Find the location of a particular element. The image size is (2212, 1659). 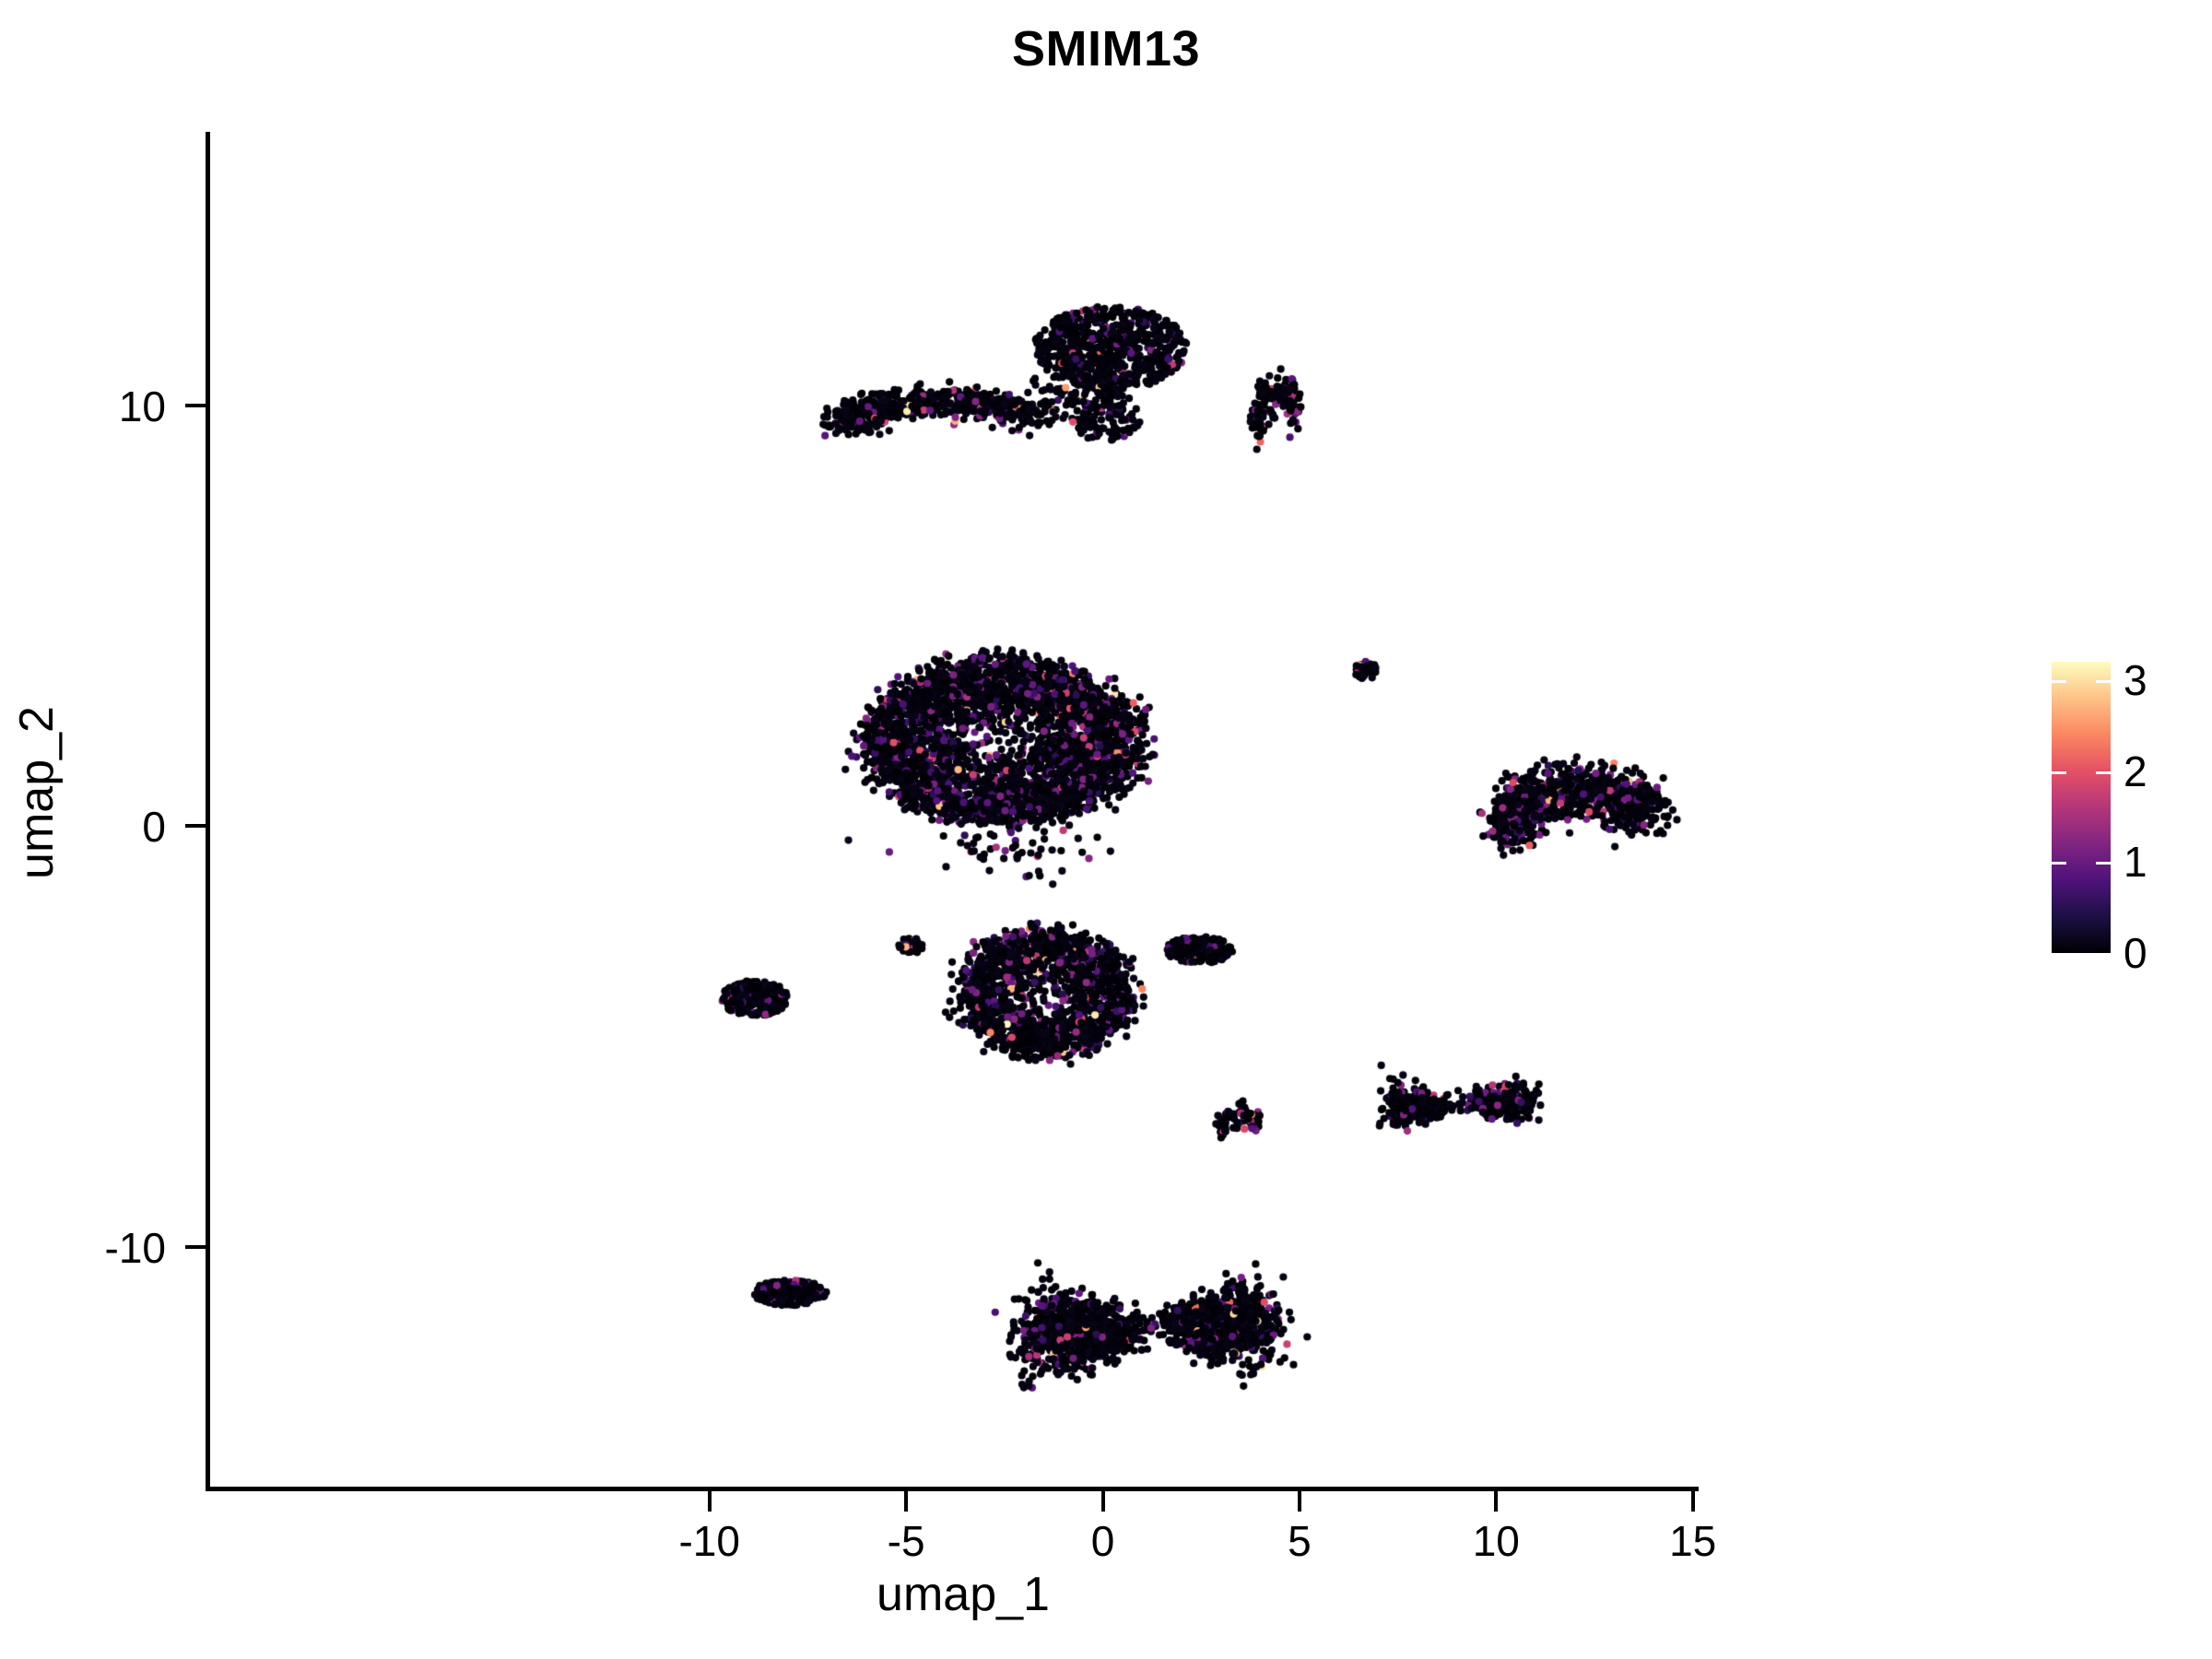

y-tick-label: -10 is located at coordinates (135, 1247).